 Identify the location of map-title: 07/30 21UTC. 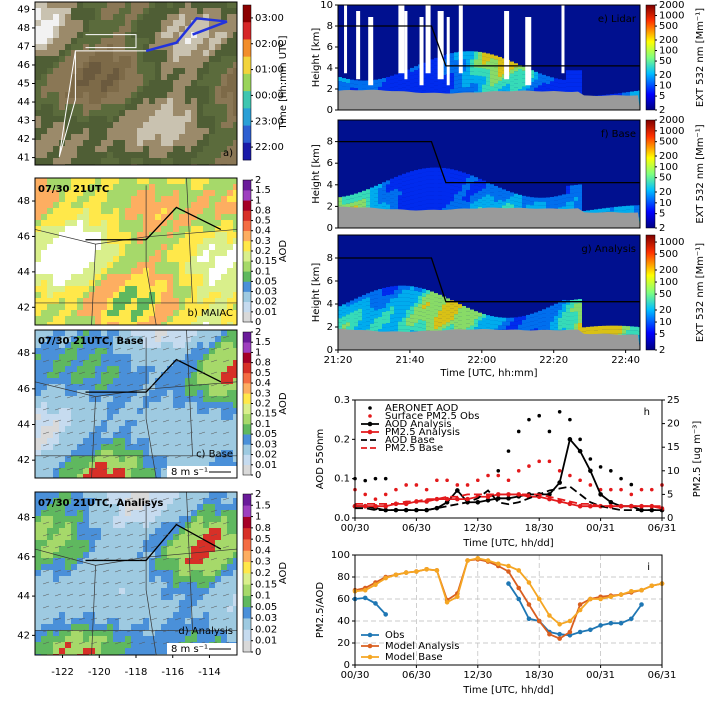
(73, 189).